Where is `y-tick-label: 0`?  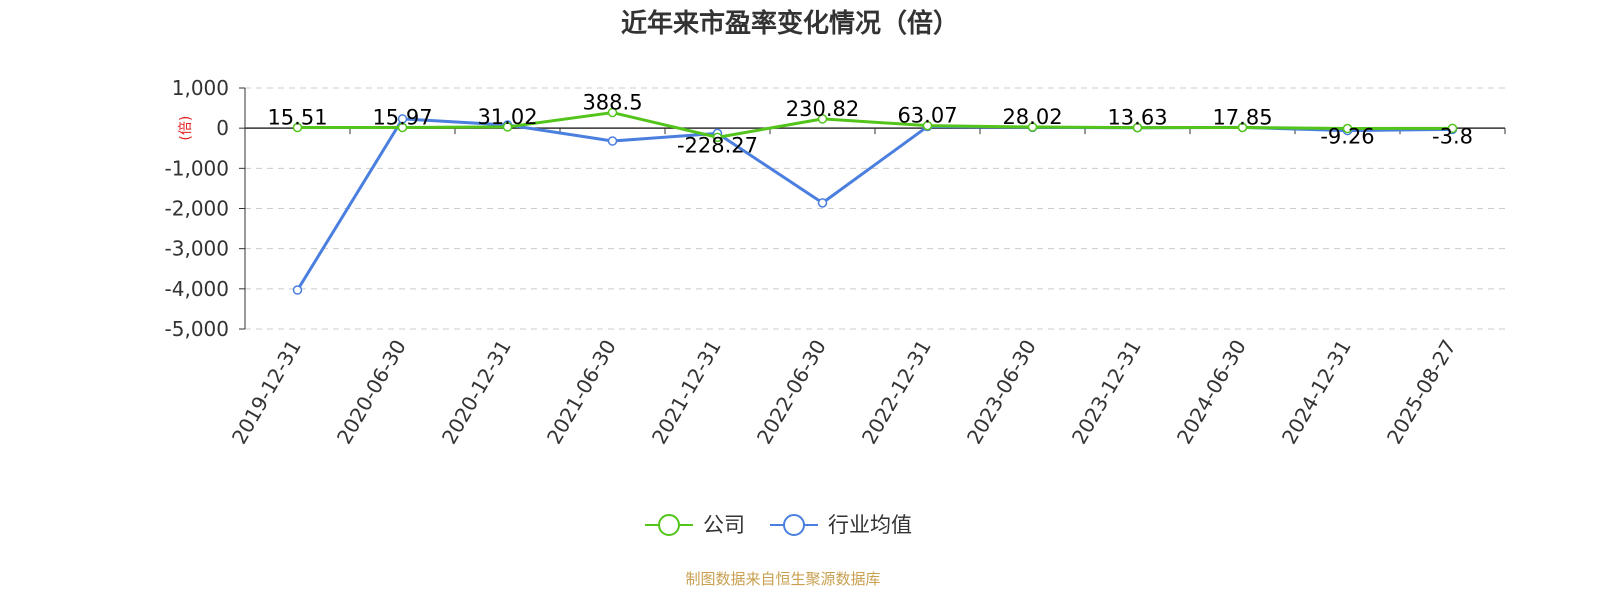
y-tick-label: 0 is located at coordinates (222, 128).